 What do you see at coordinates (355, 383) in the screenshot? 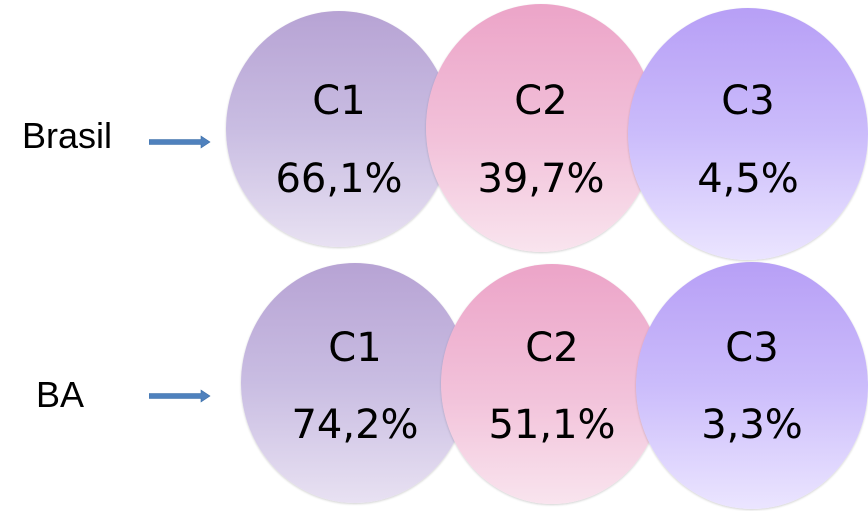
I see `circle-c1: C1 74,2%` at bounding box center [355, 383].